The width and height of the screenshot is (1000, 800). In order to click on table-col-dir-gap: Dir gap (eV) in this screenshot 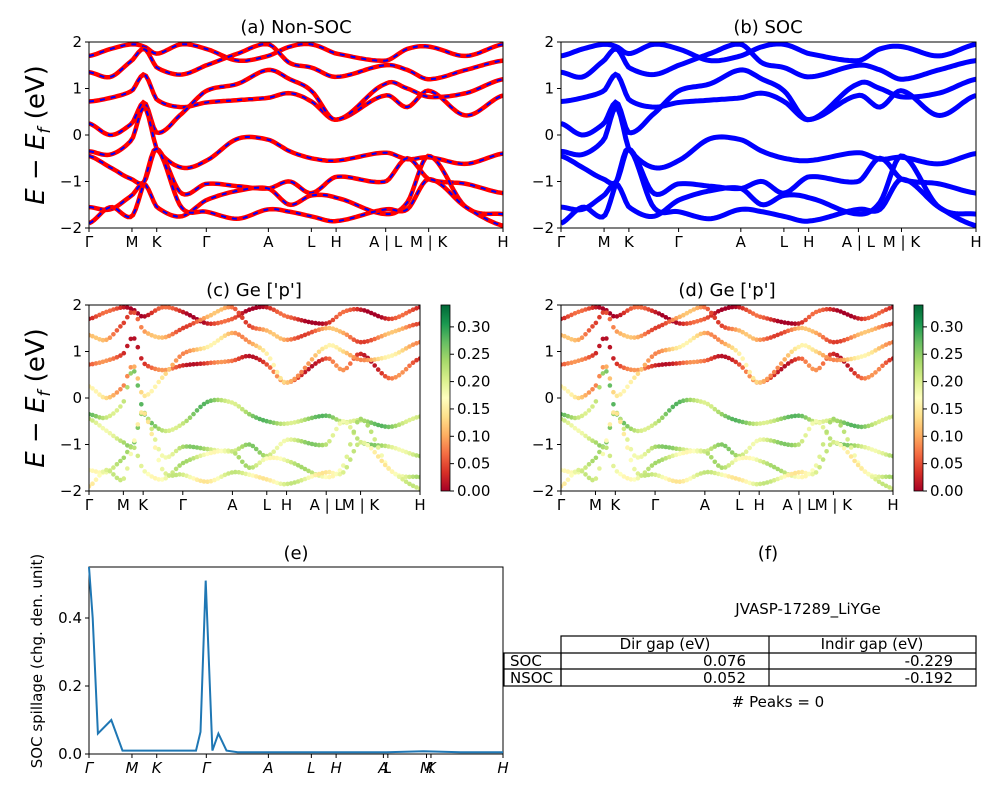, I will do `click(665, 644)`.